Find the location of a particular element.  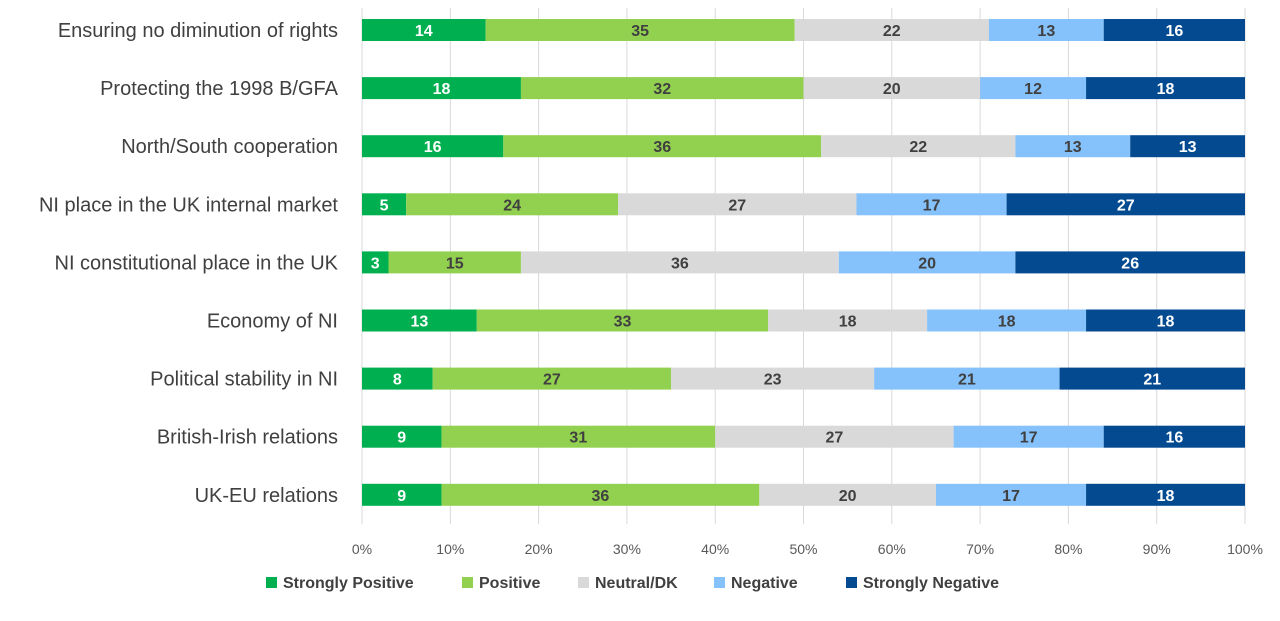

data-label: 22 is located at coordinates (892, 31).